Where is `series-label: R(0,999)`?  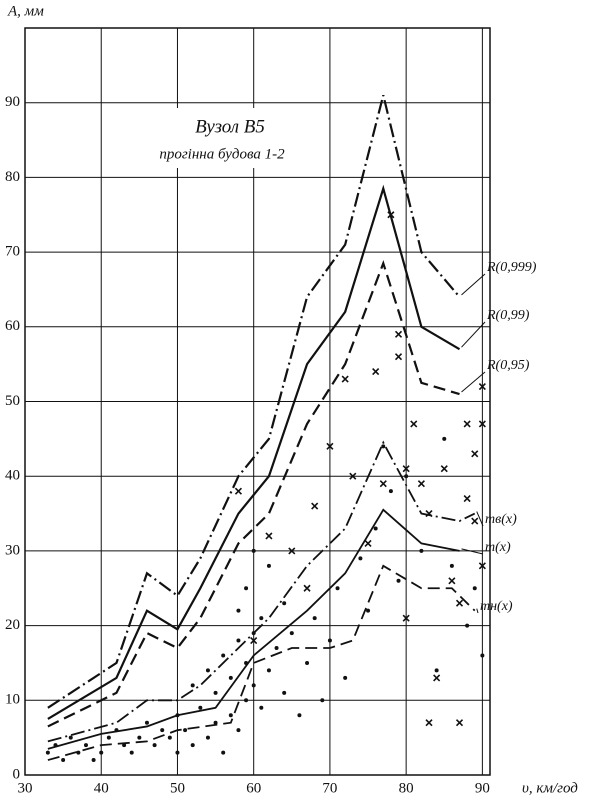
series-label: R(0,999) is located at coordinates (511, 267).